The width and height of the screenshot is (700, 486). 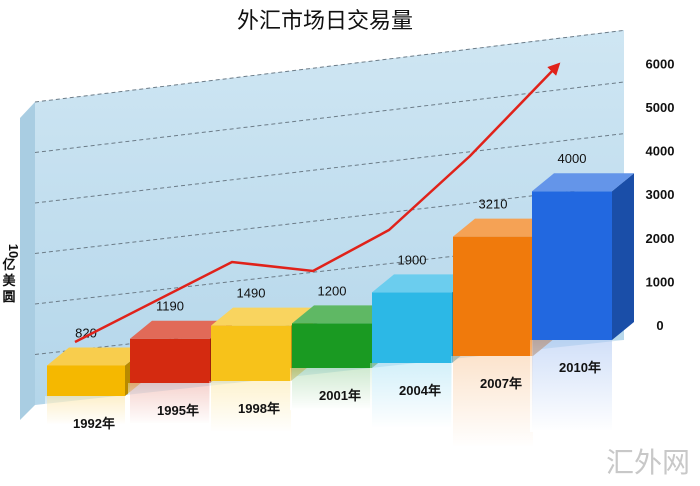 I want to click on y-axis-label-char-3: 圆, so click(x=8, y=296).